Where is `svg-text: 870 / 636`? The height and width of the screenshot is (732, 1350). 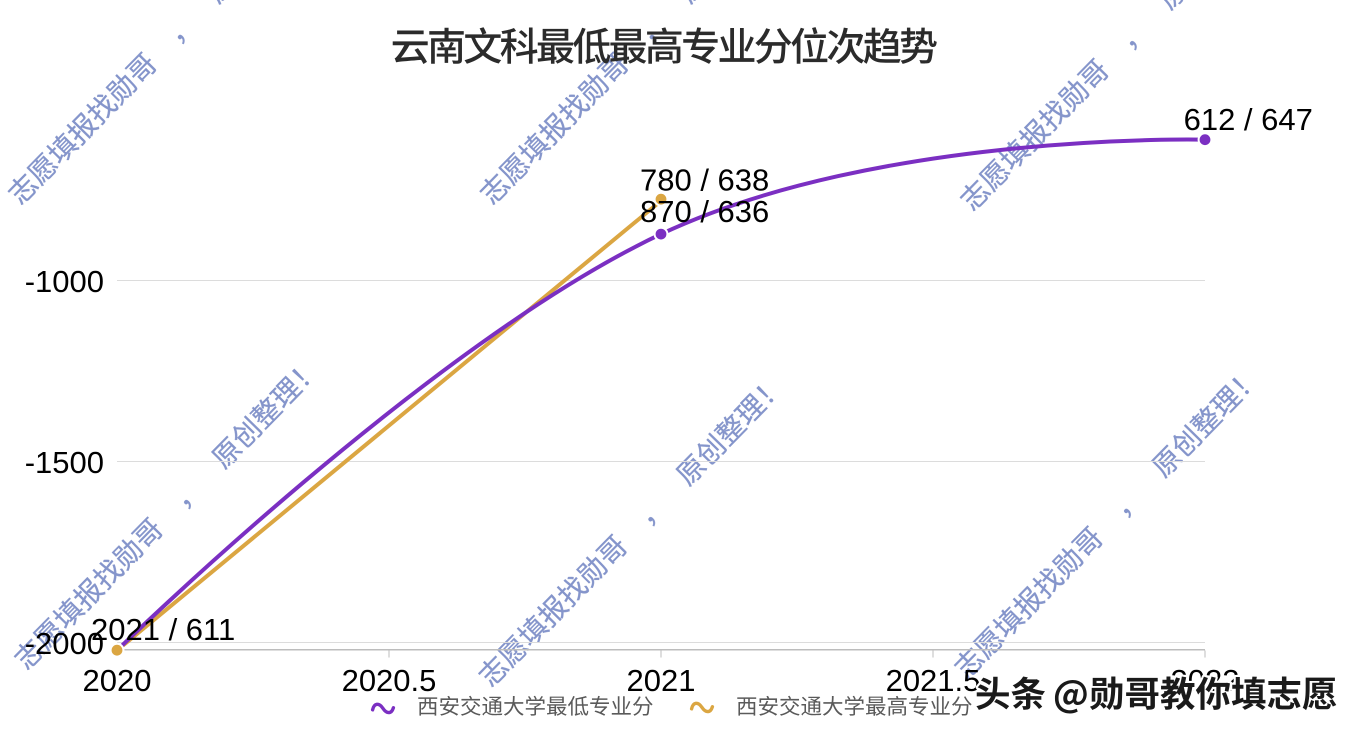 svg-text: 870 / 636 is located at coordinates (704, 211).